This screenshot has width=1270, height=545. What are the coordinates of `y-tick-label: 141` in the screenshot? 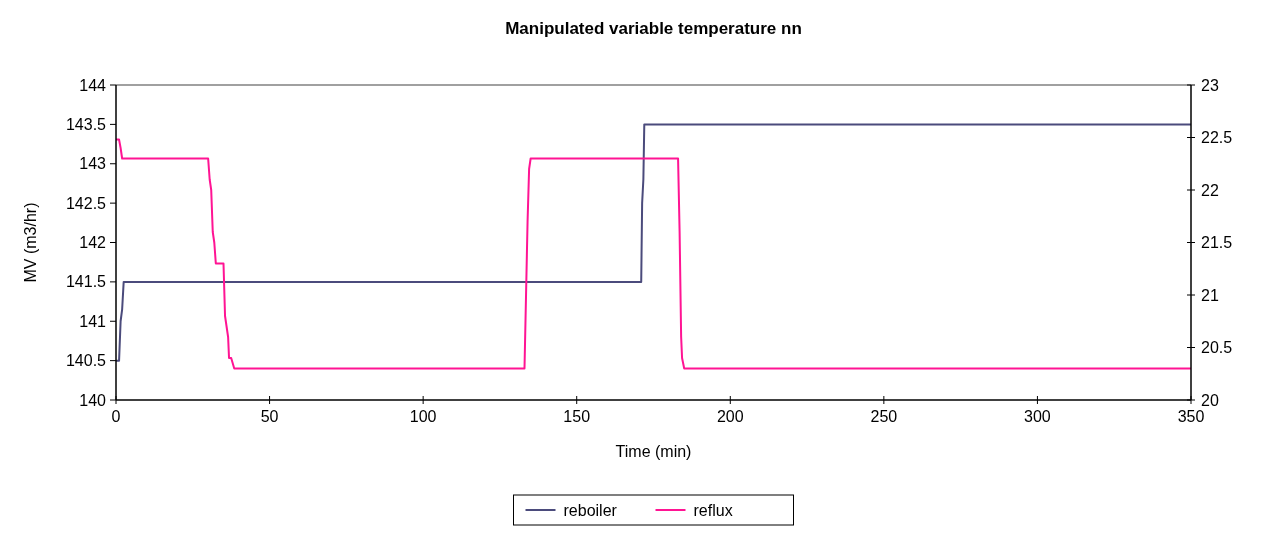 It's located at (93, 321).